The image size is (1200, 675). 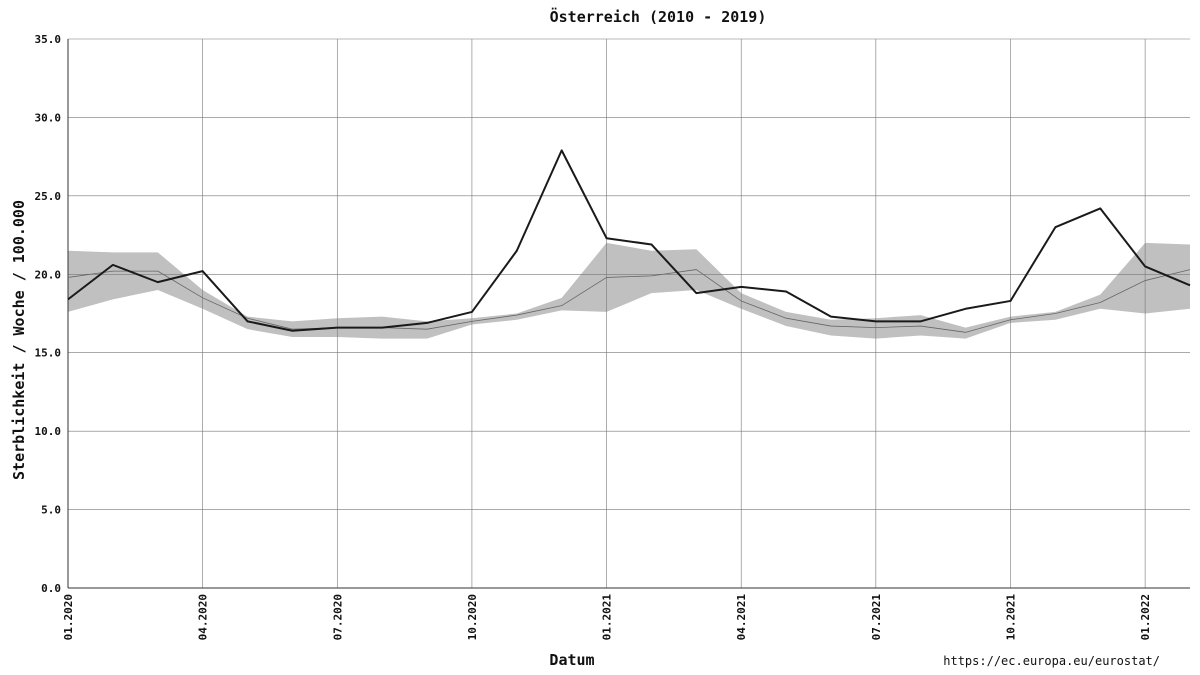 What do you see at coordinates (1051, 661) in the screenshot?
I see `source: https://ec.europa.eu/eurostat/` at bounding box center [1051, 661].